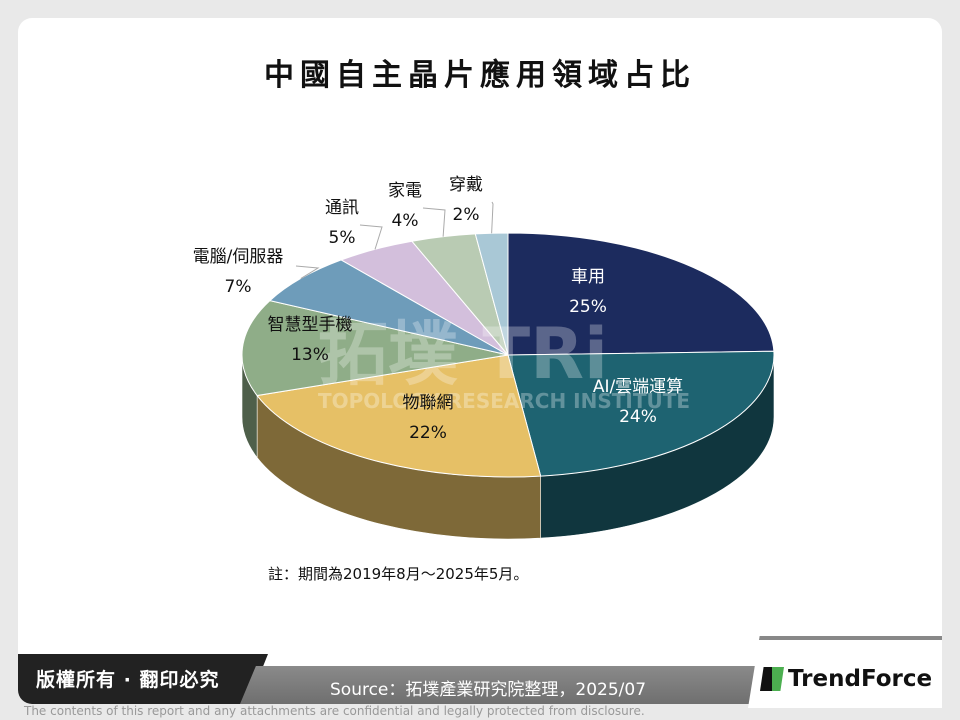  What do you see at coordinates (480, 75) in the screenshot?
I see `chart-title: 中國自主晶片應用領域占比` at bounding box center [480, 75].